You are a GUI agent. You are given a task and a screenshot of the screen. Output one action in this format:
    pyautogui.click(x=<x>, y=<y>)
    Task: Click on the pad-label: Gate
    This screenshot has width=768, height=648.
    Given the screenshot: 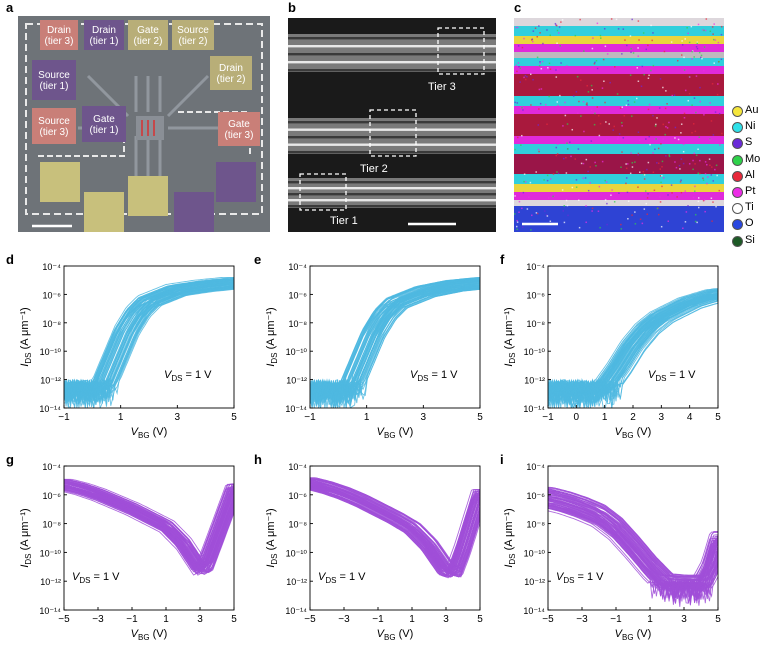 What is the action you would take?
    pyautogui.click(x=104, y=119)
    